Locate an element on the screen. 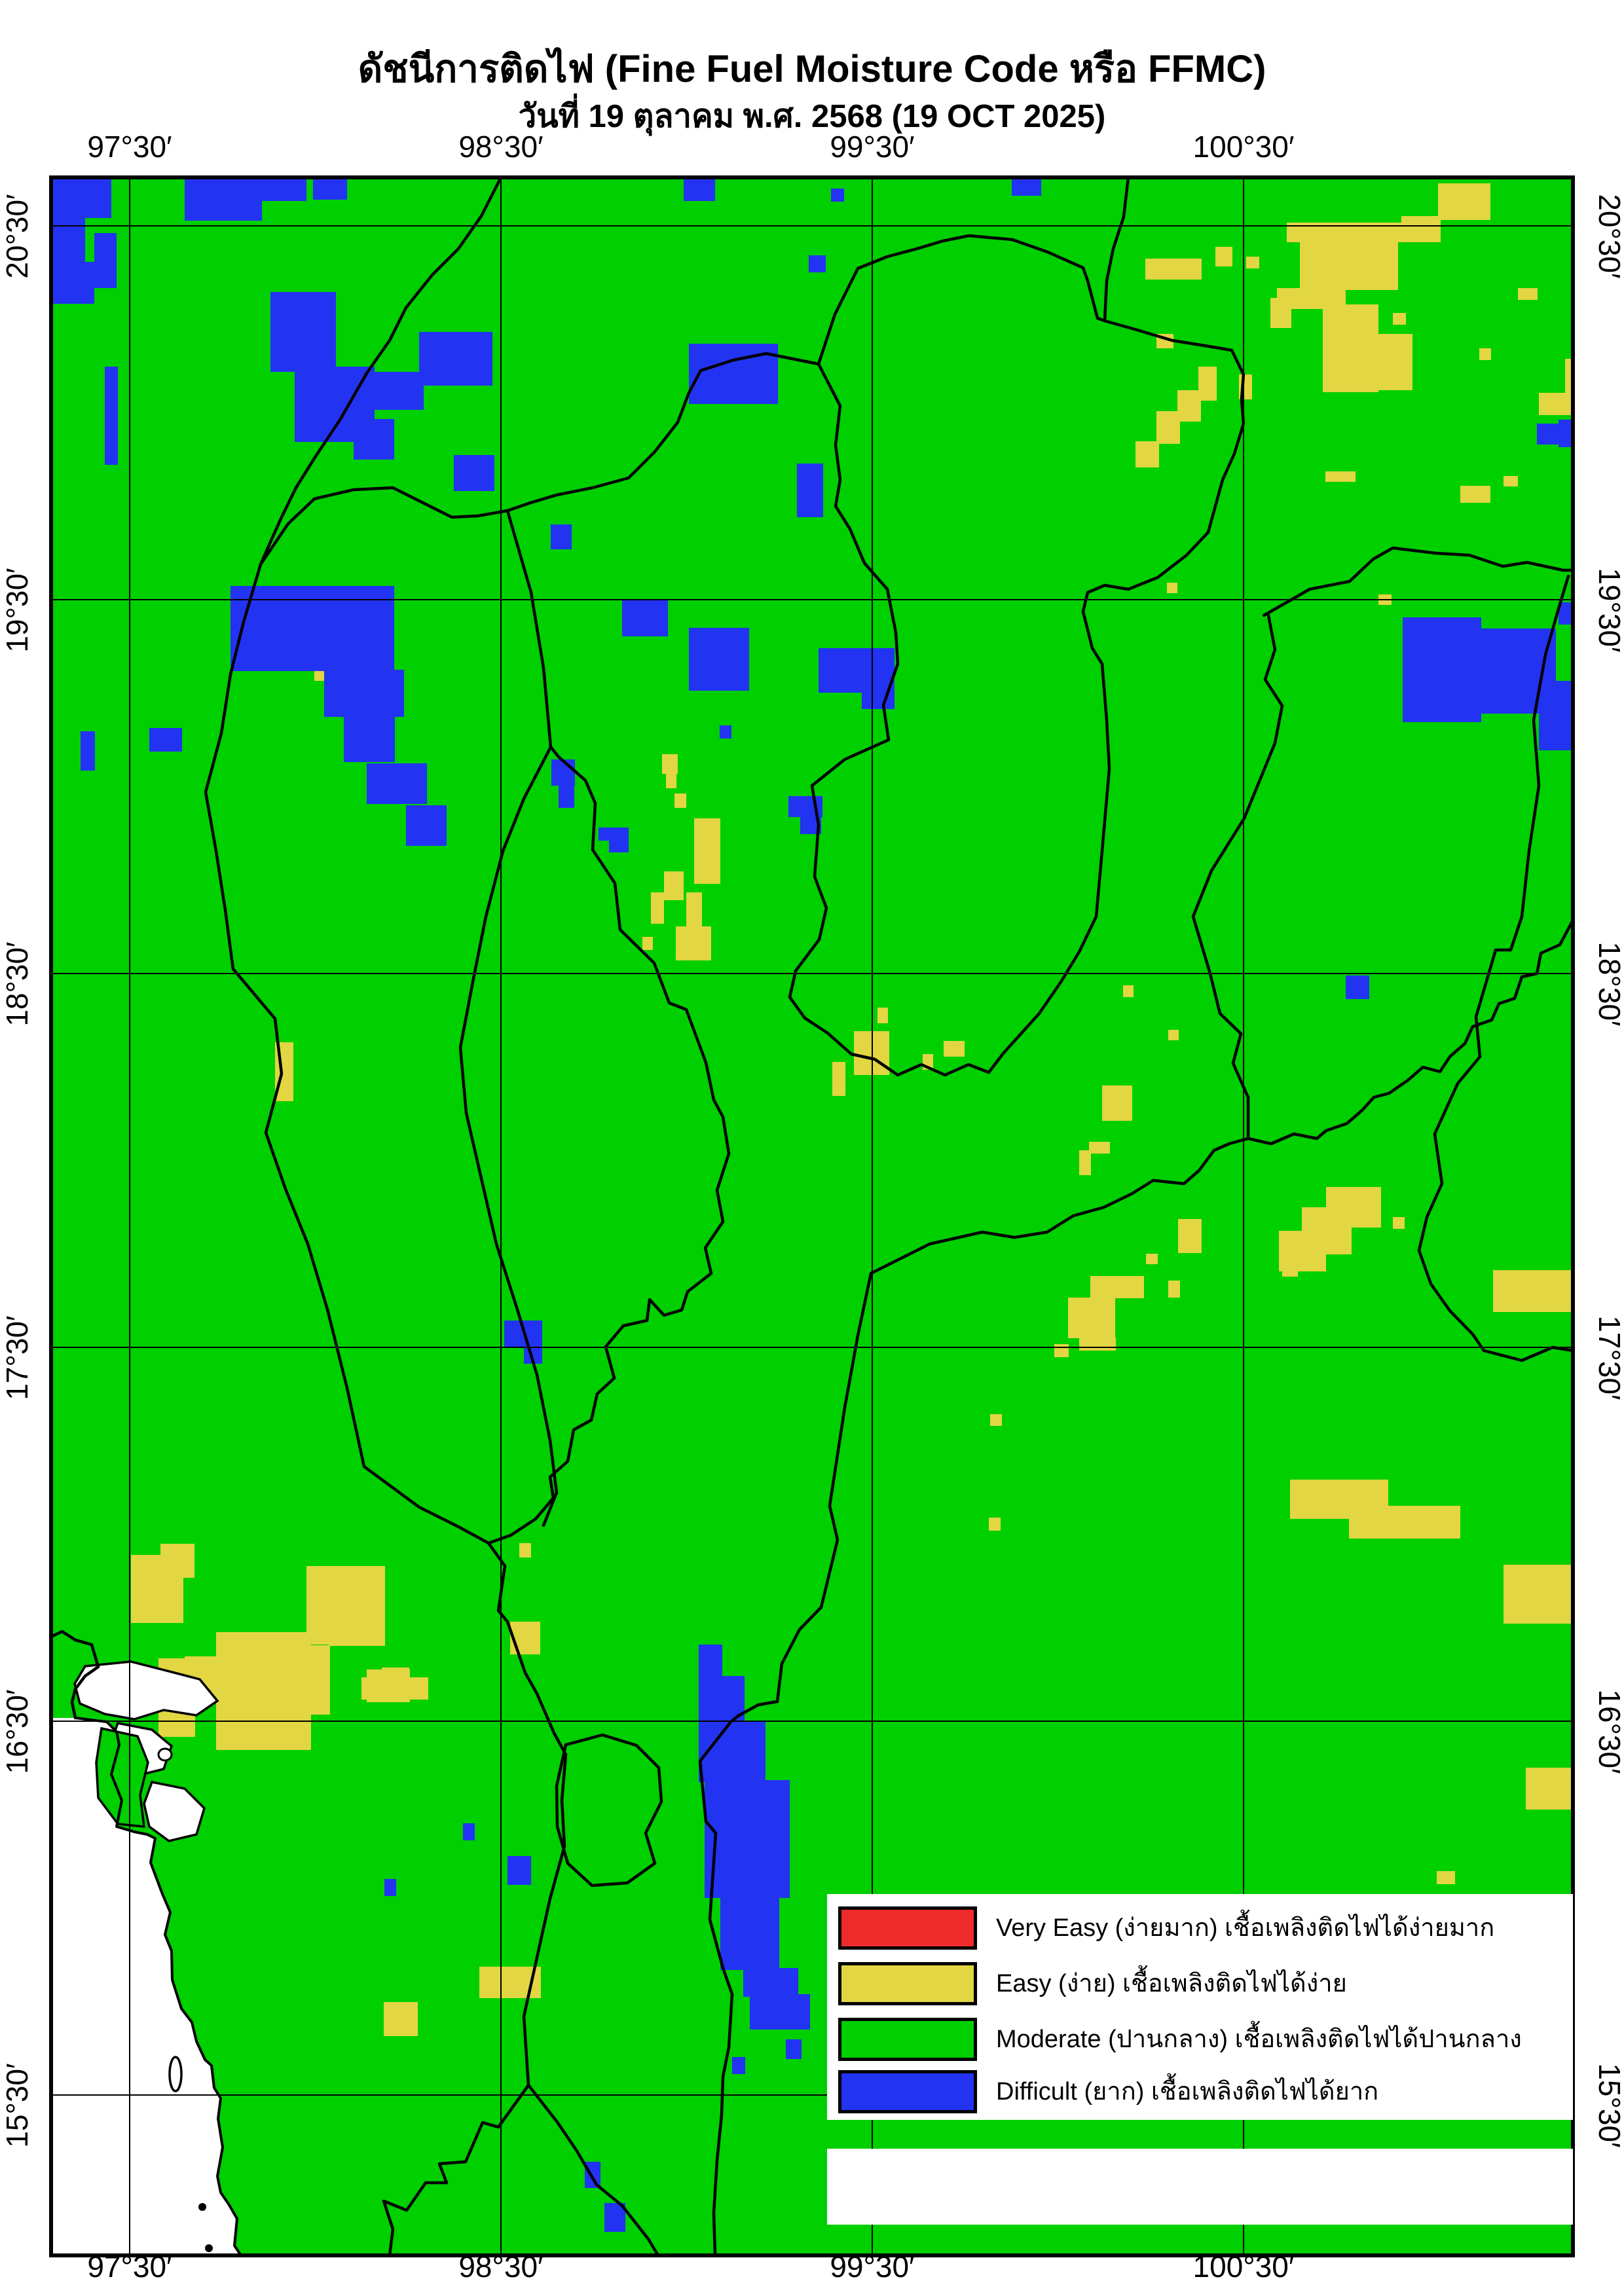 The width and height of the screenshot is (1624, 2296). international-border-coast is located at coordinates (158, 1987).